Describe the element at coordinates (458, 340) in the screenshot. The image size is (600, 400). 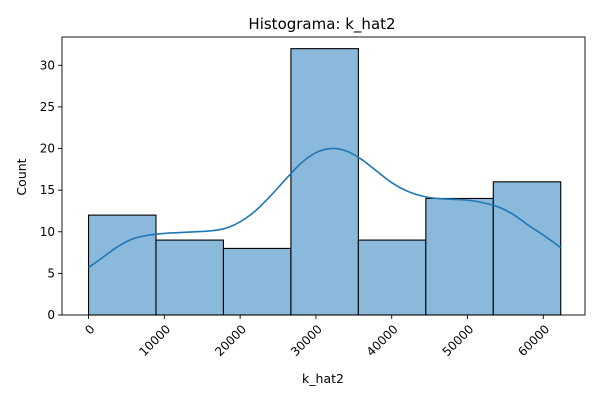
I see `x-tick-label: 50000` at that location.